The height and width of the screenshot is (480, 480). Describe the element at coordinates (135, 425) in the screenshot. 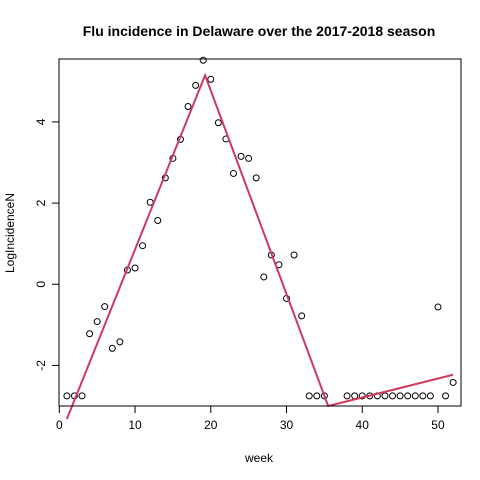

I see `x-tick-label: 10` at that location.